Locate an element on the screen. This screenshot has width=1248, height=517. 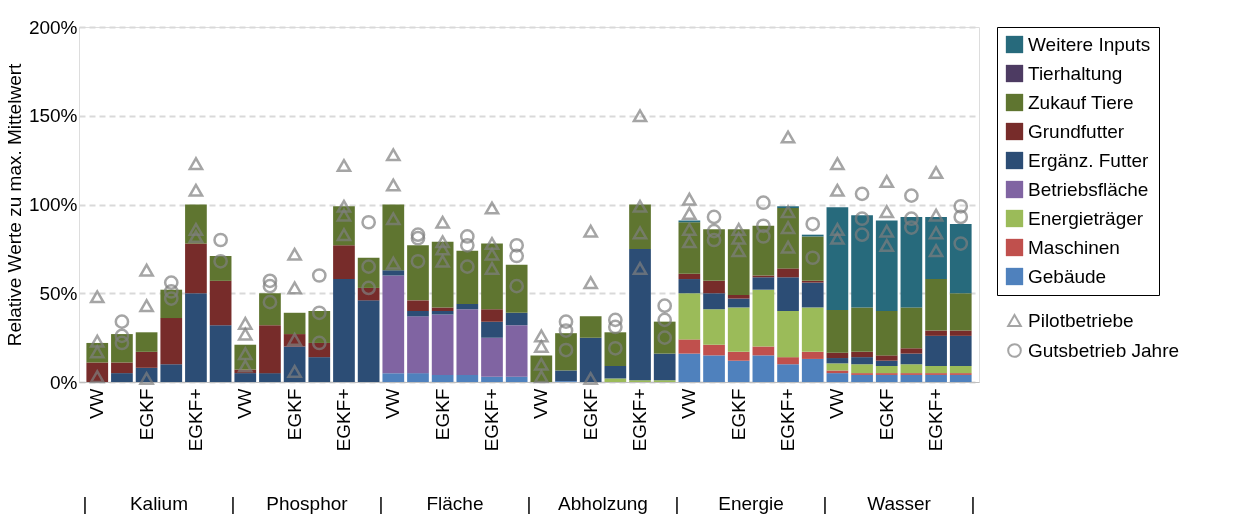
legend-label: Gutsbetrieb Jahre is located at coordinates (1104, 350).